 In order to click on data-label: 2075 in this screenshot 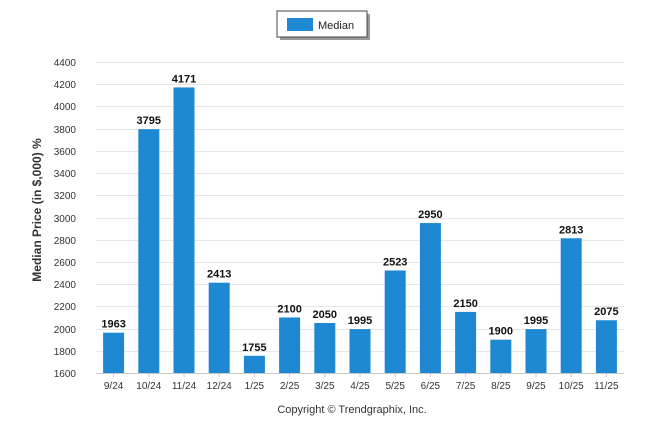, I will do `click(606, 312)`.